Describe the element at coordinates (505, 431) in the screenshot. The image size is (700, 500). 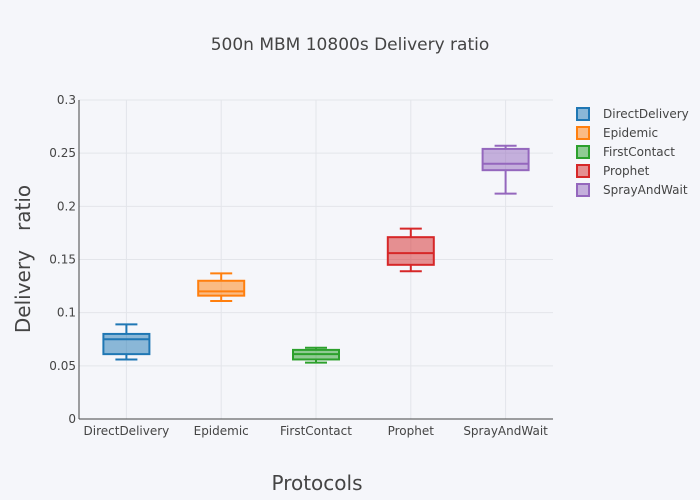
I see `x-tick-label: SprayAndWait` at that location.